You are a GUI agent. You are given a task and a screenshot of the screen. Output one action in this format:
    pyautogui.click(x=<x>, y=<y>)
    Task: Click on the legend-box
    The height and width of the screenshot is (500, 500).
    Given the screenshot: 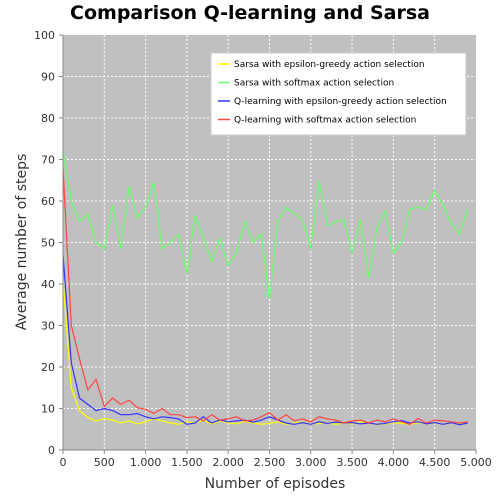 What is the action you would take?
    pyautogui.click(x=338, y=94)
    